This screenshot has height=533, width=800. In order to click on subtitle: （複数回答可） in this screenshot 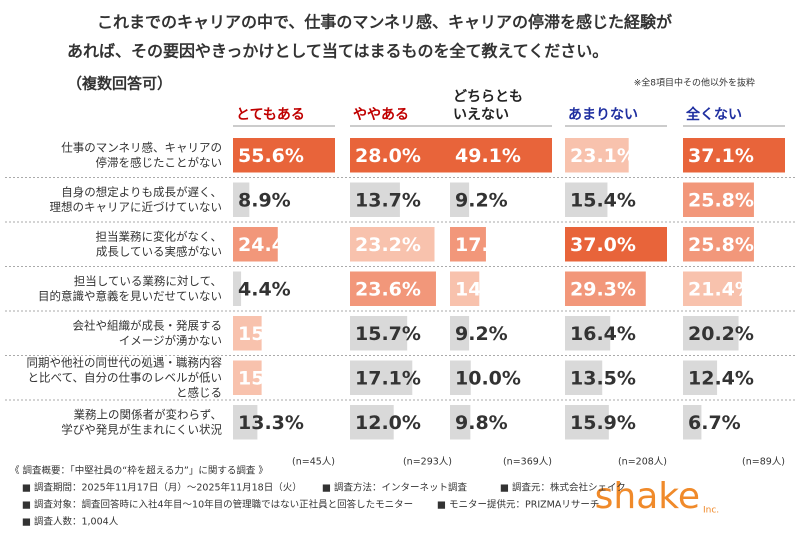, I will do `click(119, 84)`.